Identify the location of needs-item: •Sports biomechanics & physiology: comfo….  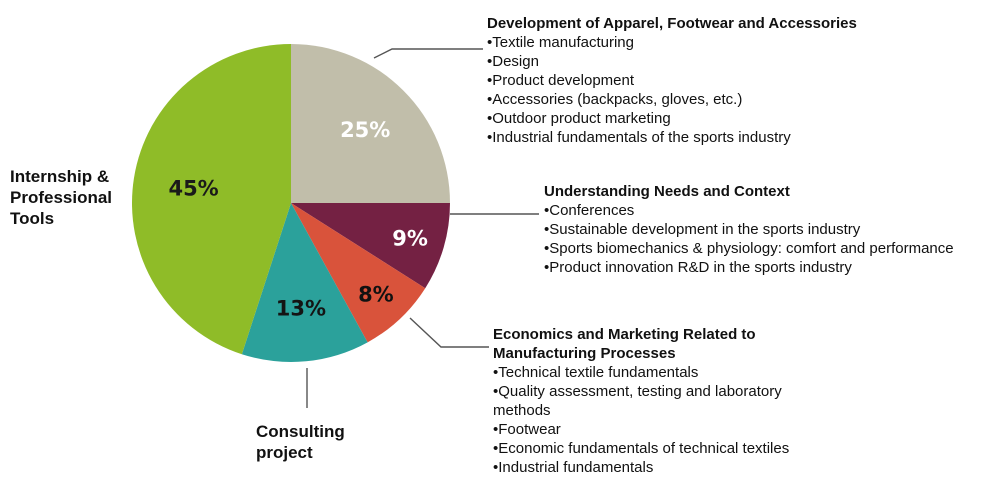
(749, 248).